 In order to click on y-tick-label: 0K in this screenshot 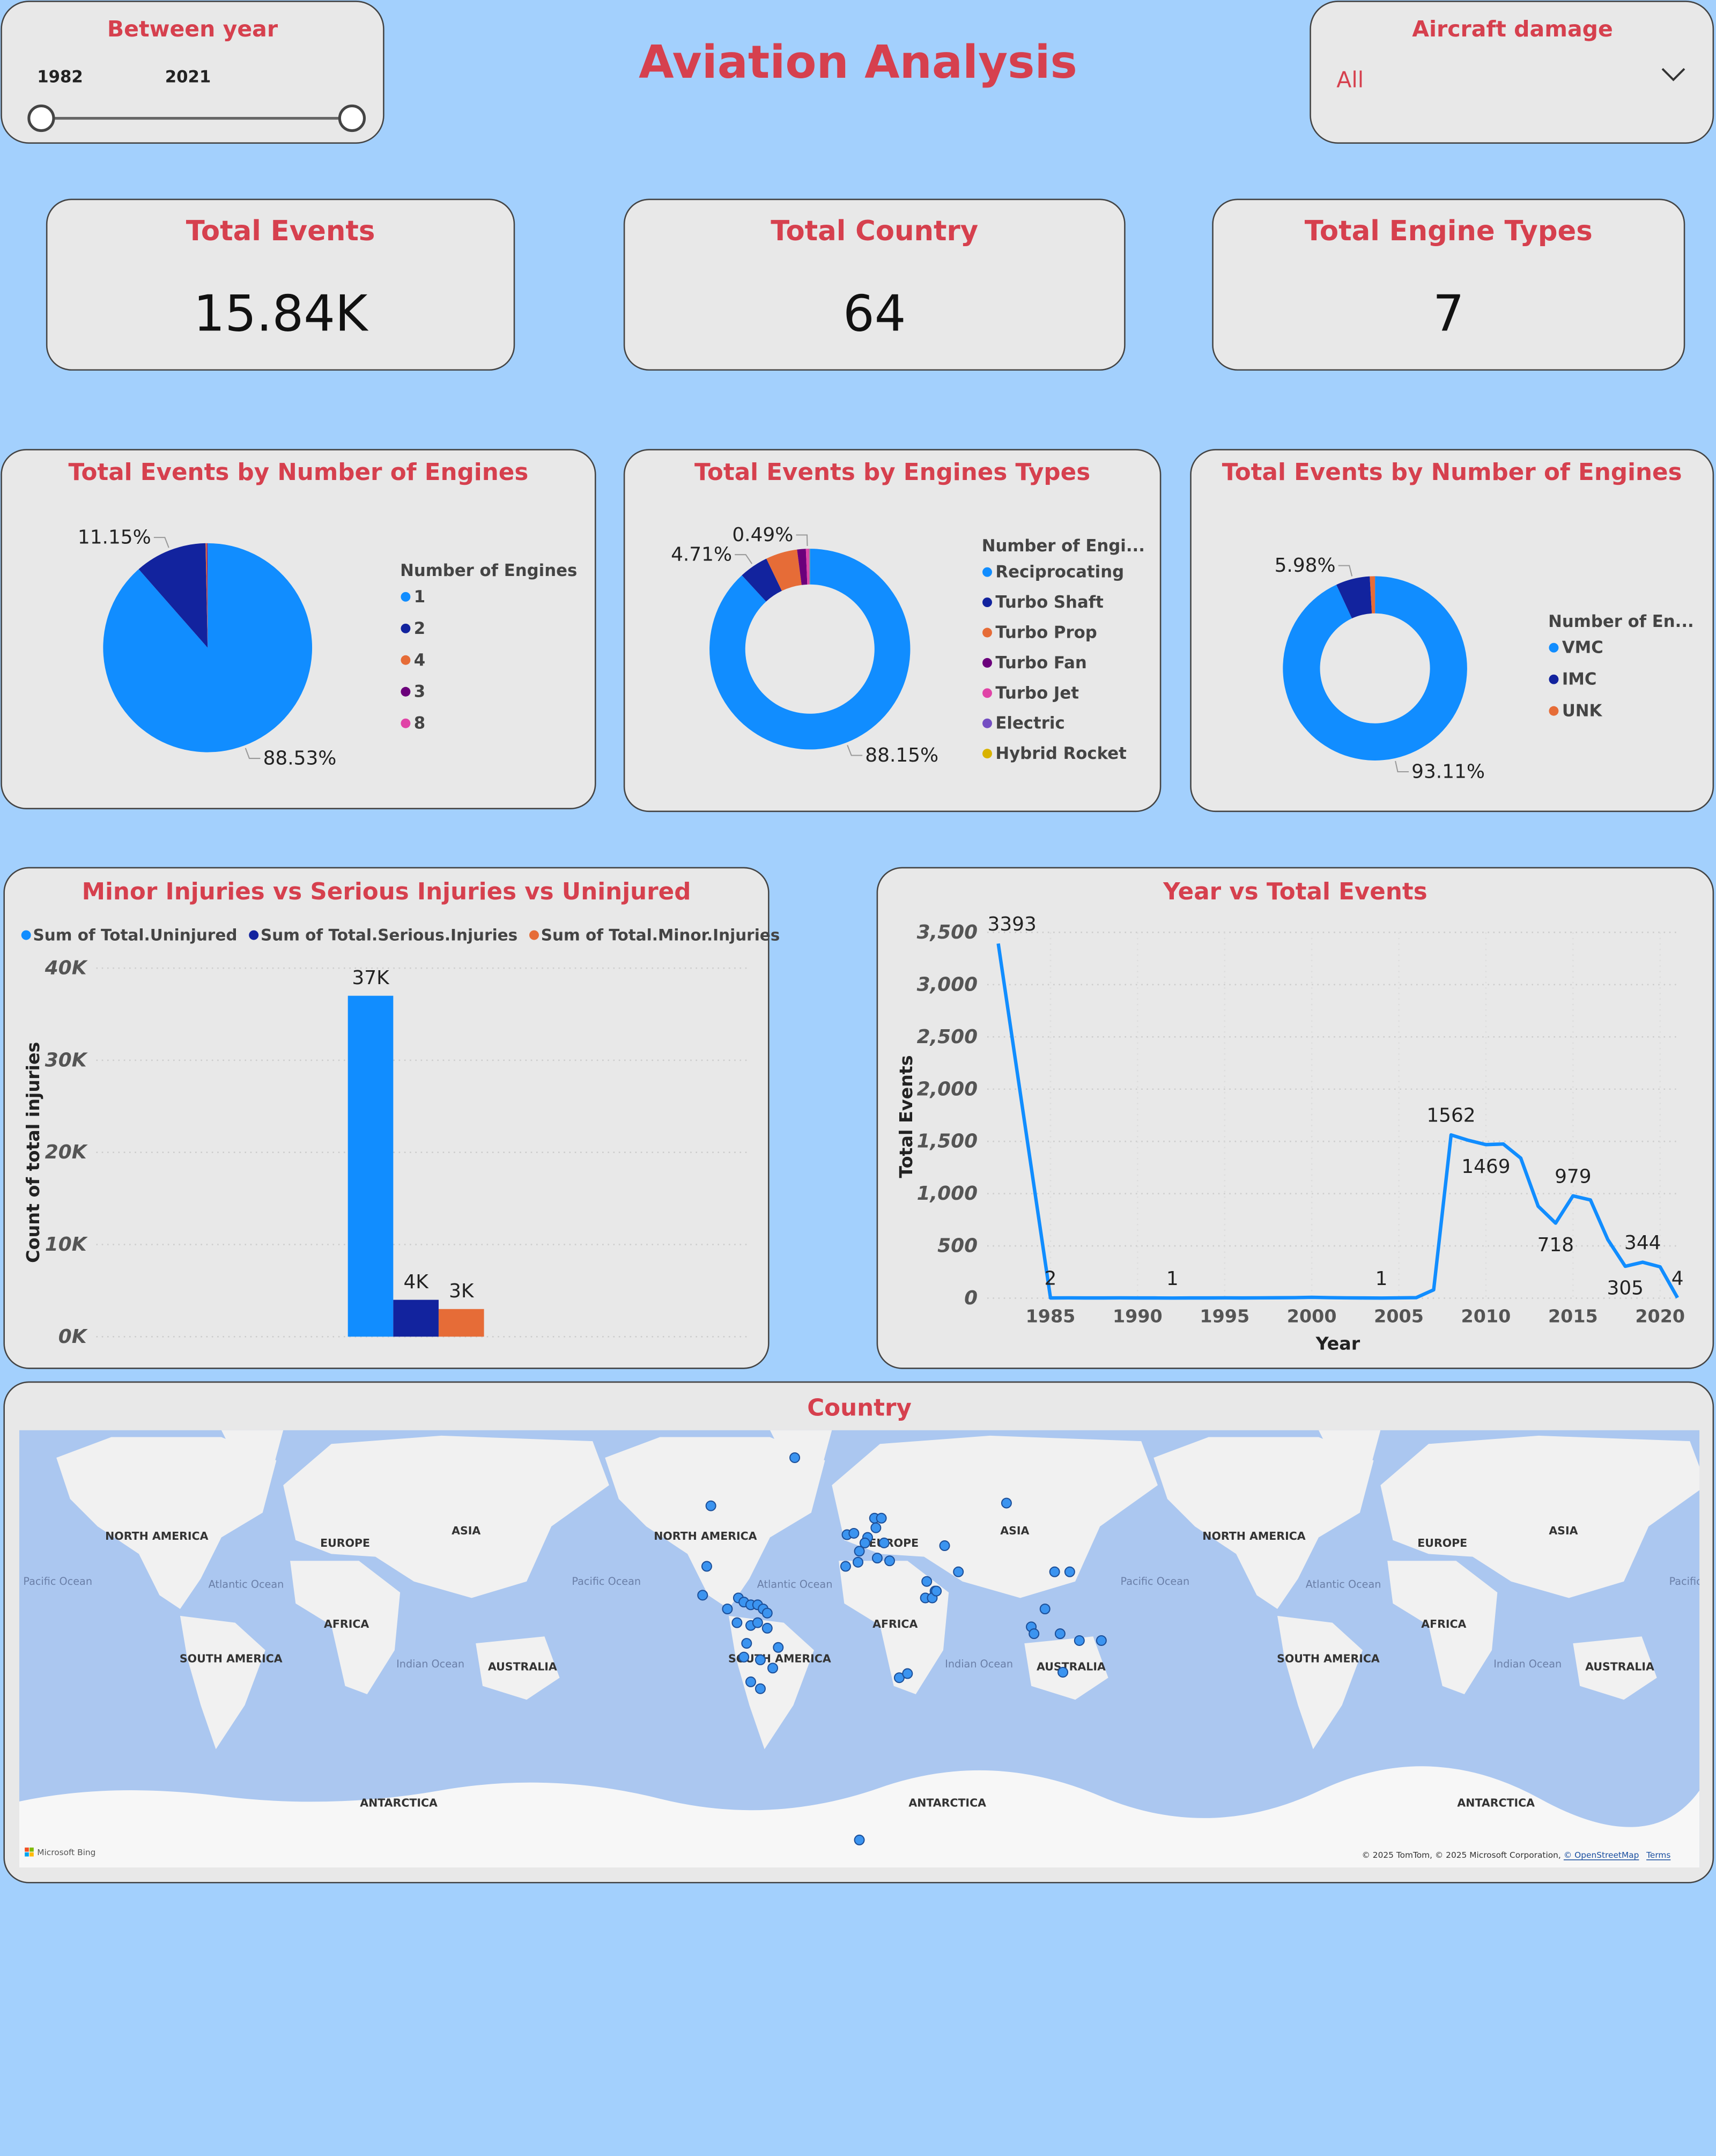, I will do `click(73, 1337)`.